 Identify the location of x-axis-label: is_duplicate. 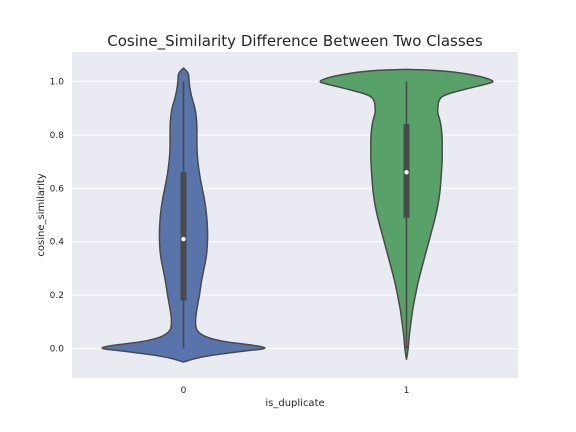
(294, 403).